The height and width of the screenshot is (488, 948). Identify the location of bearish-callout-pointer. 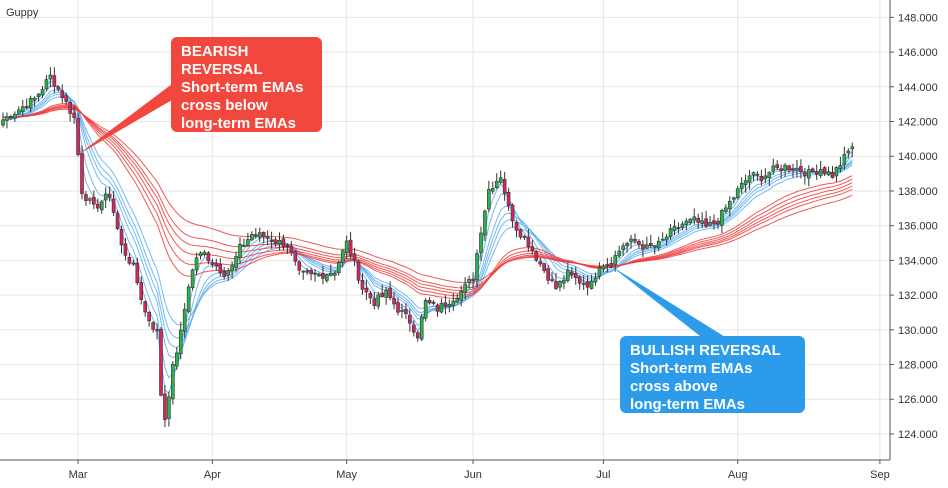
(125, 119).